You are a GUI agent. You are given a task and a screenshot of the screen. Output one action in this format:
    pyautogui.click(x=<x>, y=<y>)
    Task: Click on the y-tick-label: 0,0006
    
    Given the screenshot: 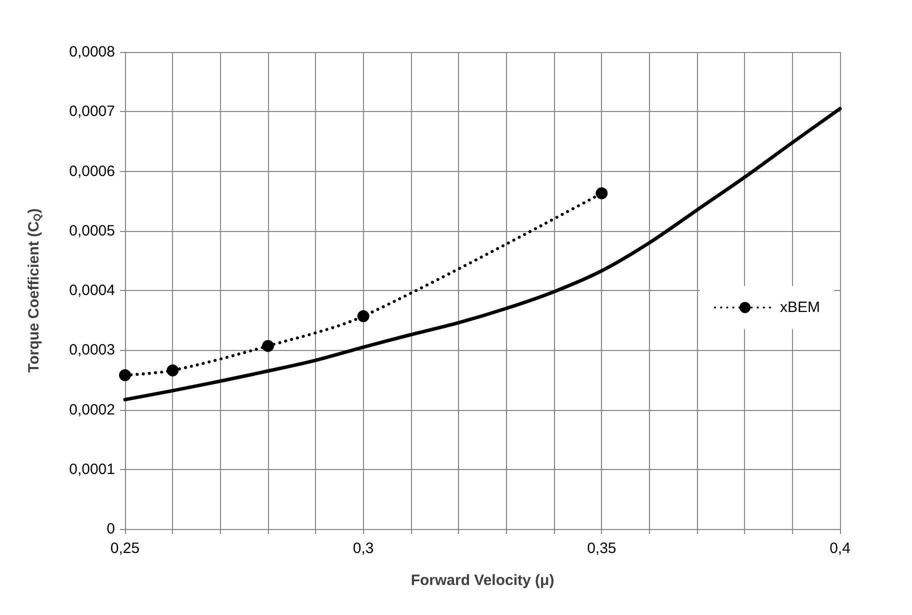 What is the action you would take?
    pyautogui.click(x=92, y=171)
    